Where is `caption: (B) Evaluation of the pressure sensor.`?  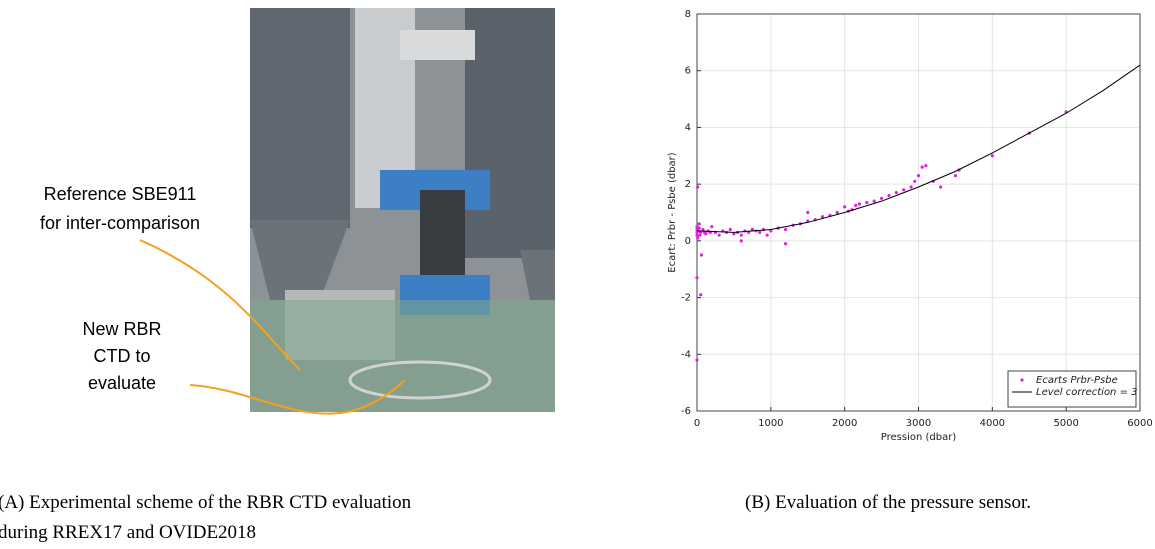 caption: (B) Evaluation of the pressure sensor. is located at coordinates (888, 502).